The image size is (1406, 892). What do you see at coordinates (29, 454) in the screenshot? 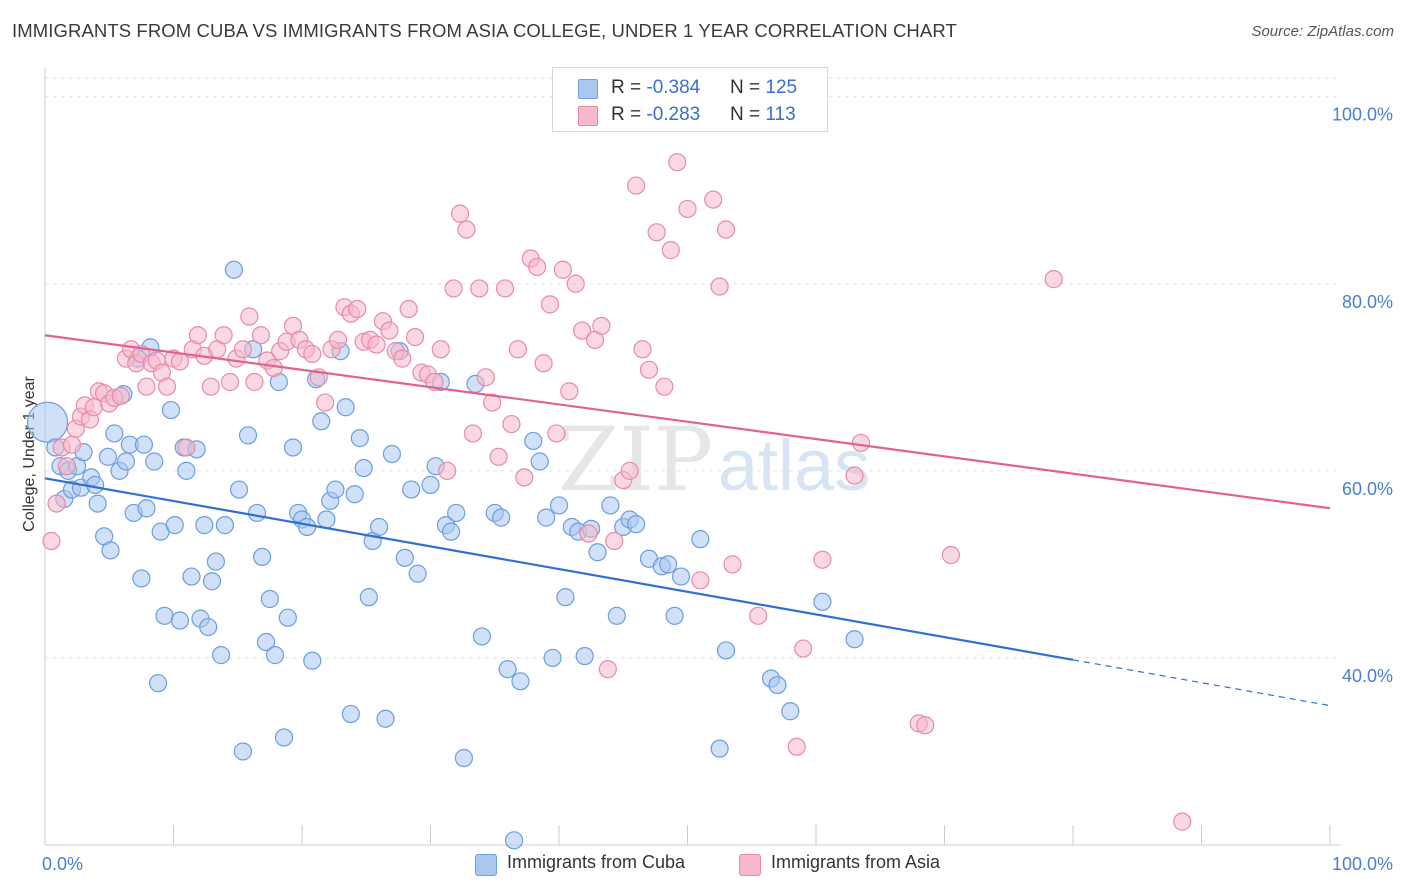
I see `y-axis-label: College, Under 1 year` at bounding box center [29, 454].